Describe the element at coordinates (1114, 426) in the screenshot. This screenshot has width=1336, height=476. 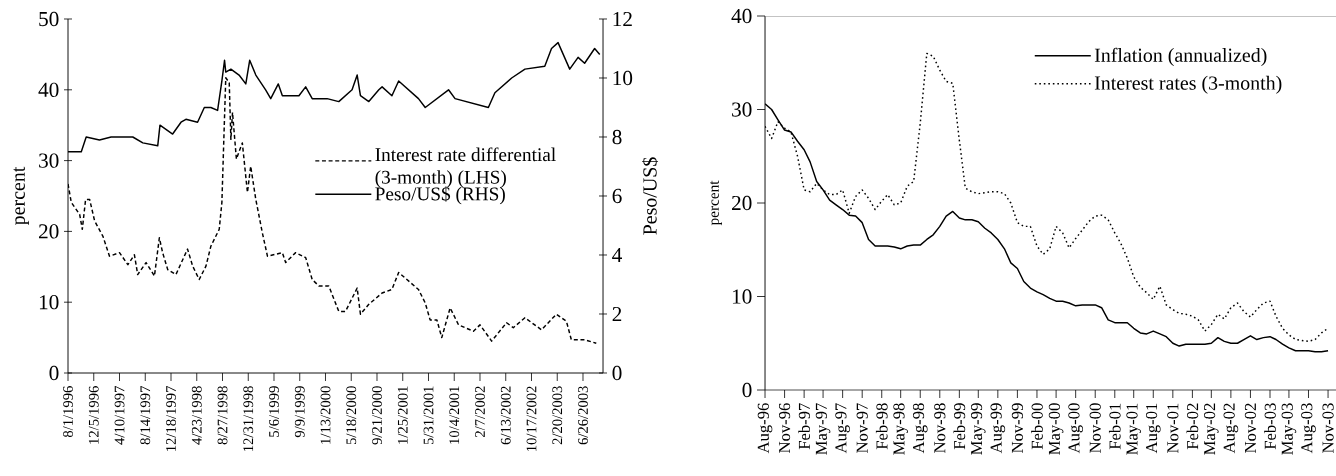
I see `x-tick-label: Feb-01` at that location.